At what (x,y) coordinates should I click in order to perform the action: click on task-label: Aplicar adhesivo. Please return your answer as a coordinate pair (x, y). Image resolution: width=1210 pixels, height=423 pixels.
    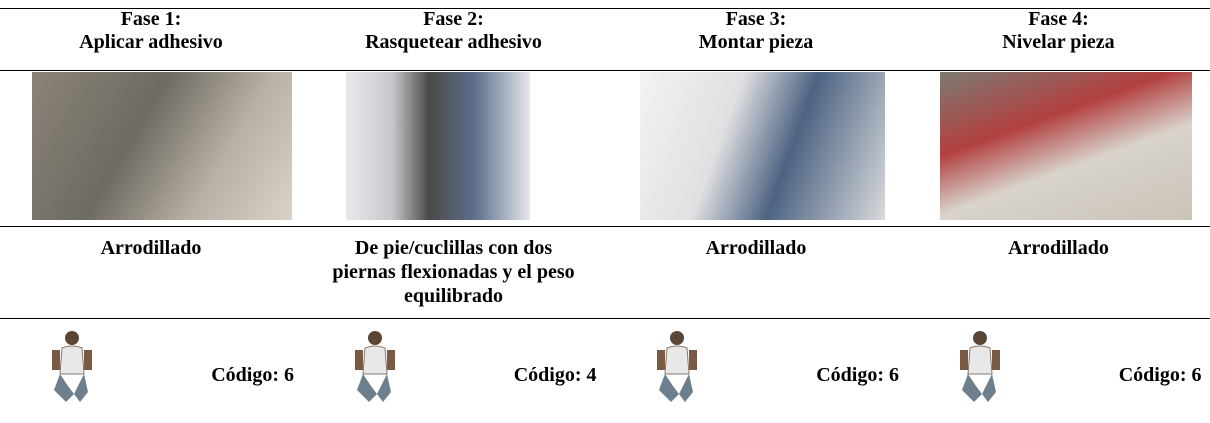
    Looking at the image, I should click on (151, 42).